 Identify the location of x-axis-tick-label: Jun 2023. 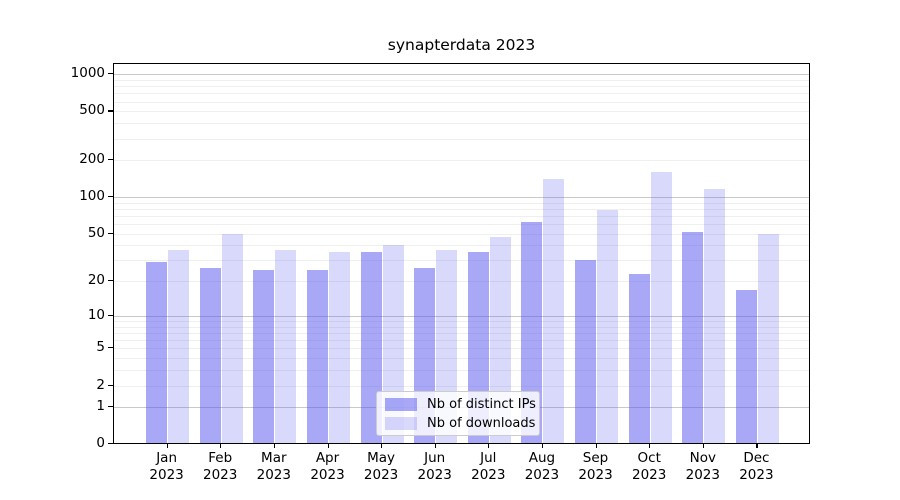
(435, 467).